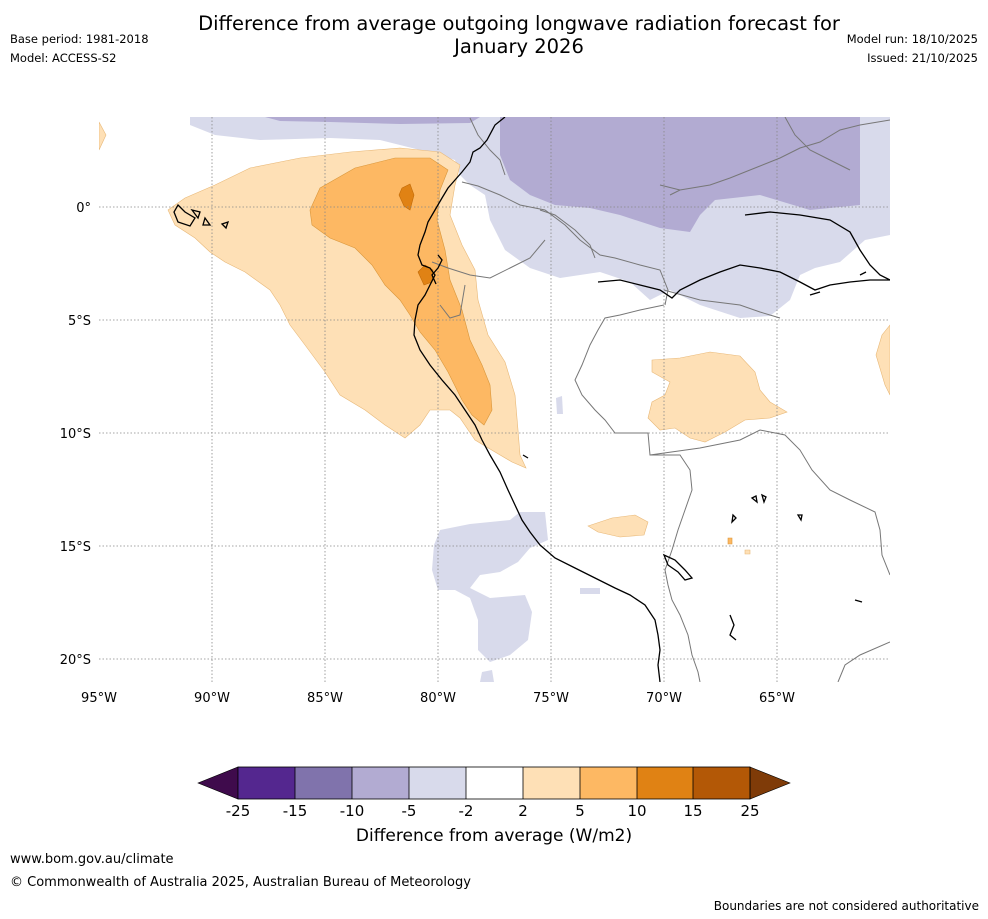  I want to click on colorbar-tick: 5, so click(580, 811).